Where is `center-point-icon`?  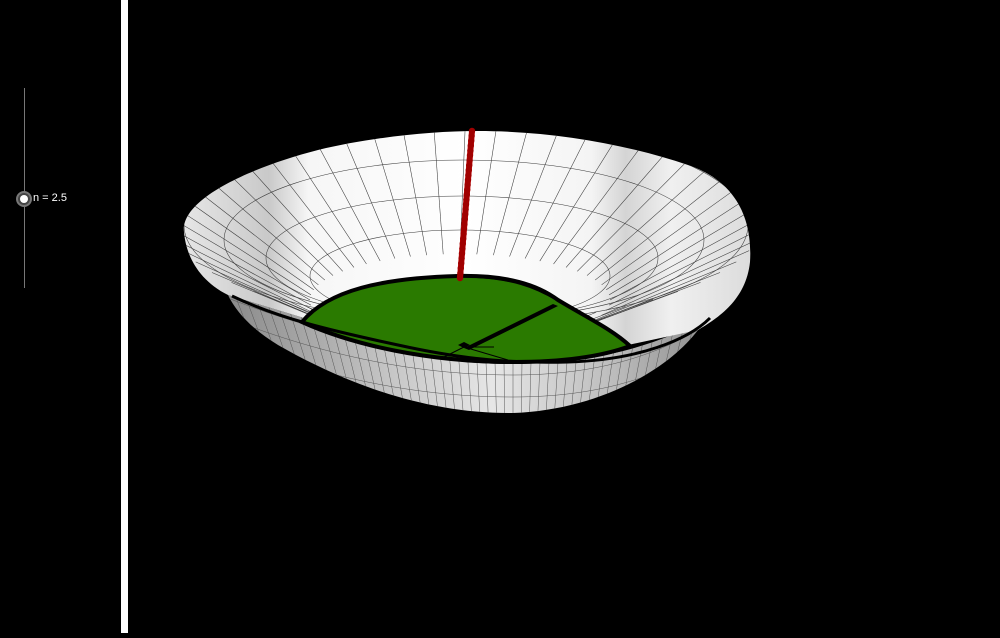
center-point-icon is located at coordinates (464, 345).